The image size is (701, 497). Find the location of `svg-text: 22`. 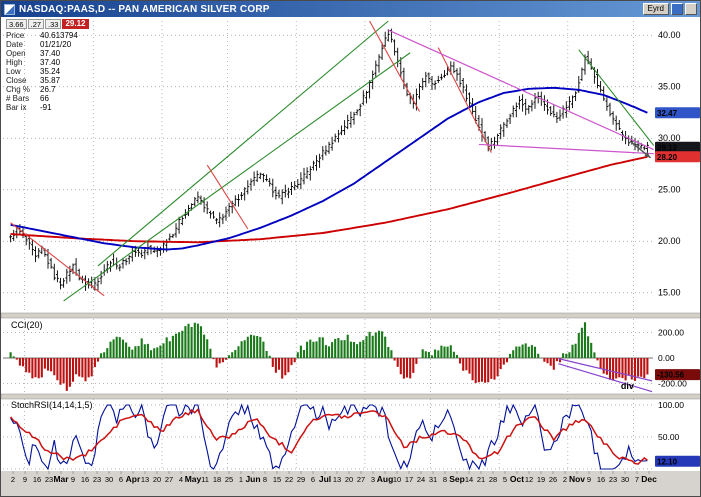

svg-text: 22 is located at coordinates (289, 479).